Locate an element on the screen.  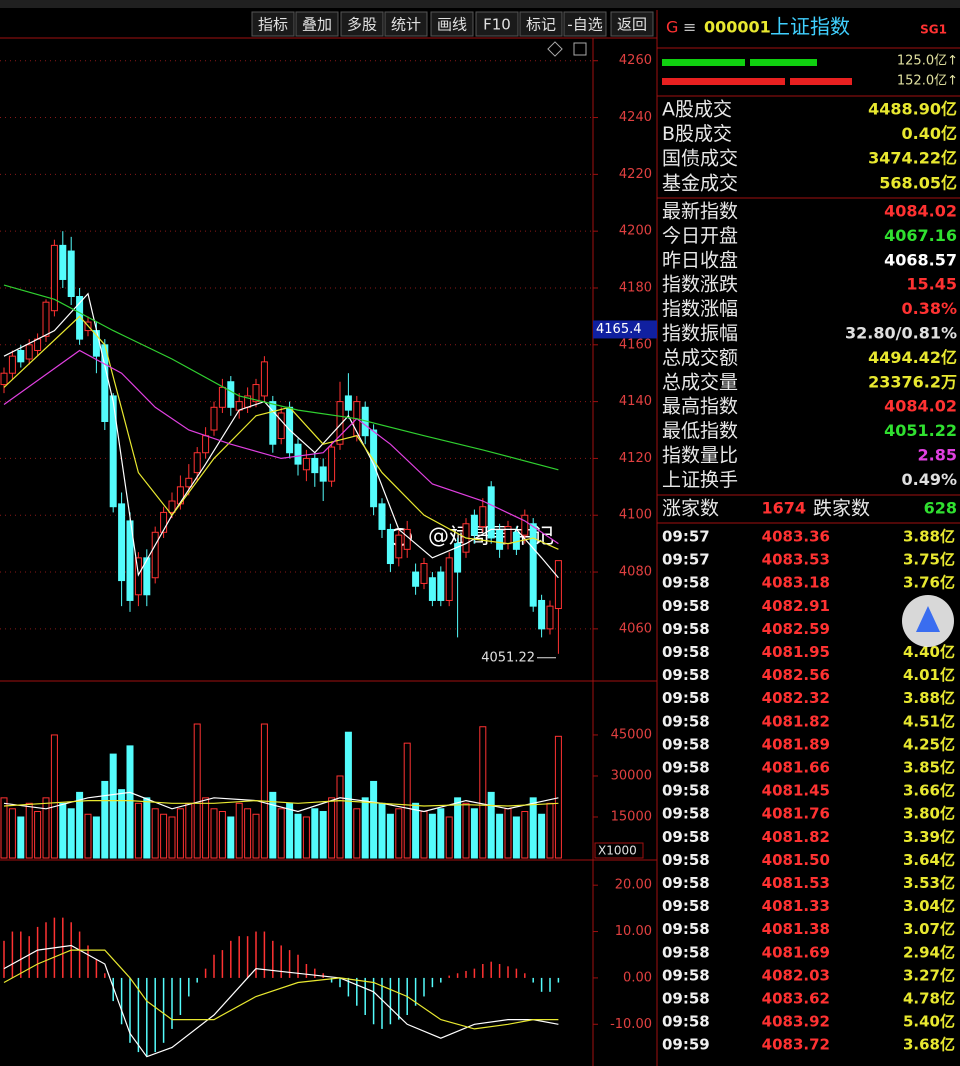
market: G is located at coordinates (672, 27).